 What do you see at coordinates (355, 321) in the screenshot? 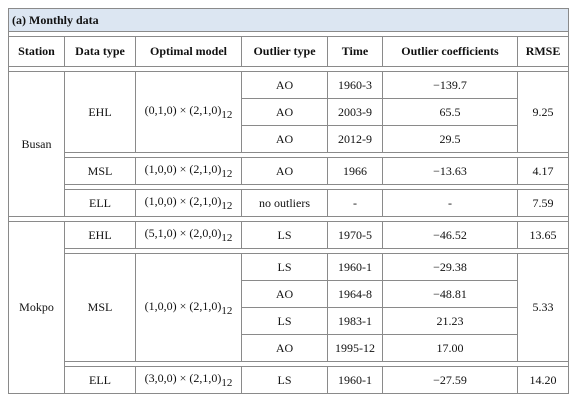
I see `time-cell: 1983-1` at bounding box center [355, 321].